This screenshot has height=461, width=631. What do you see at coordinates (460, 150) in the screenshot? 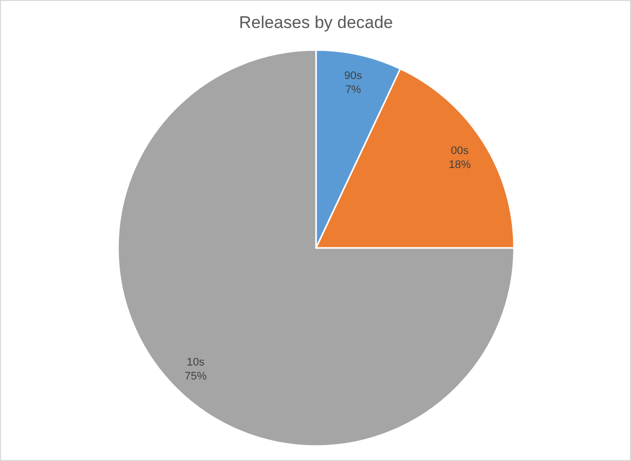
I see `slice-label: 00s` at bounding box center [460, 150].